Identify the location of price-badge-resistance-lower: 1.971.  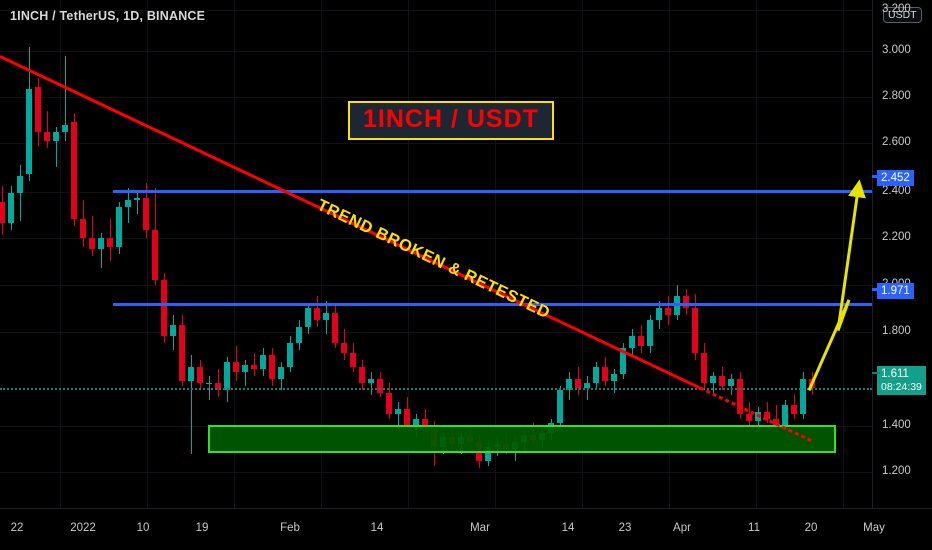
(895, 291).